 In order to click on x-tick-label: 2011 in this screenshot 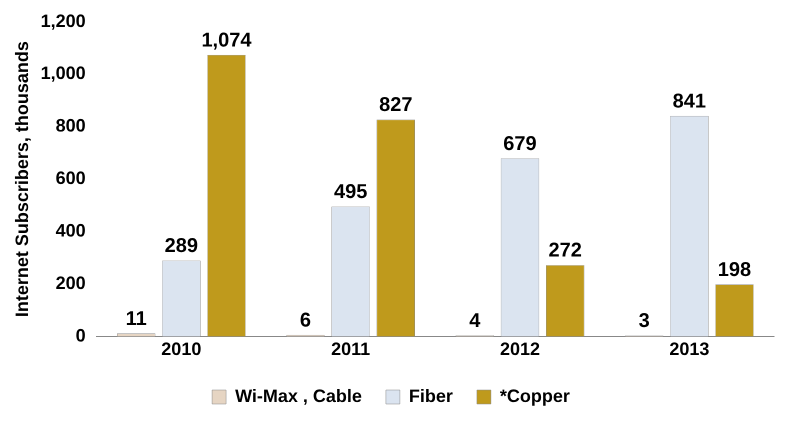, I will do `click(350, 349)`.